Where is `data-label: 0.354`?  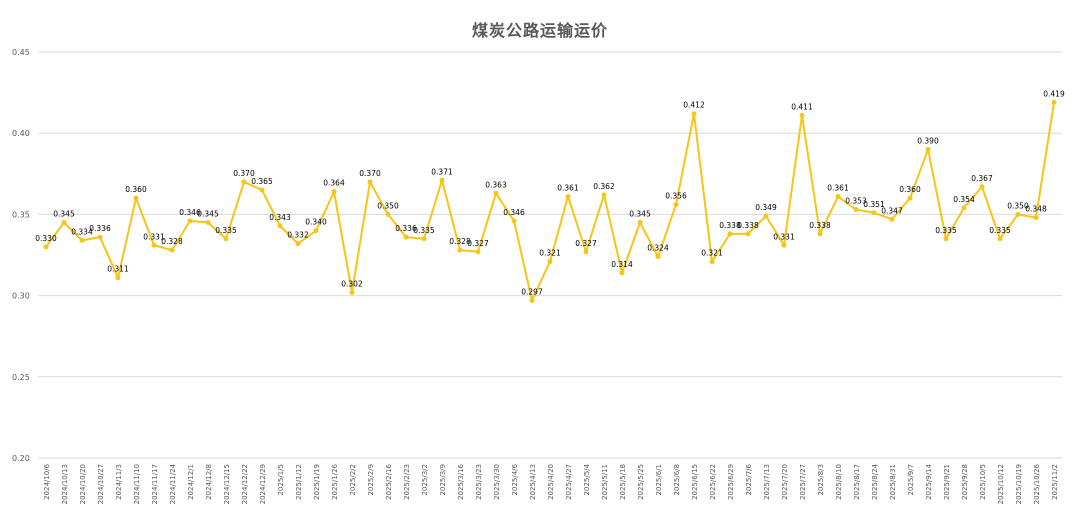
data-label: 0.354 is located at coordinates (964, 199).